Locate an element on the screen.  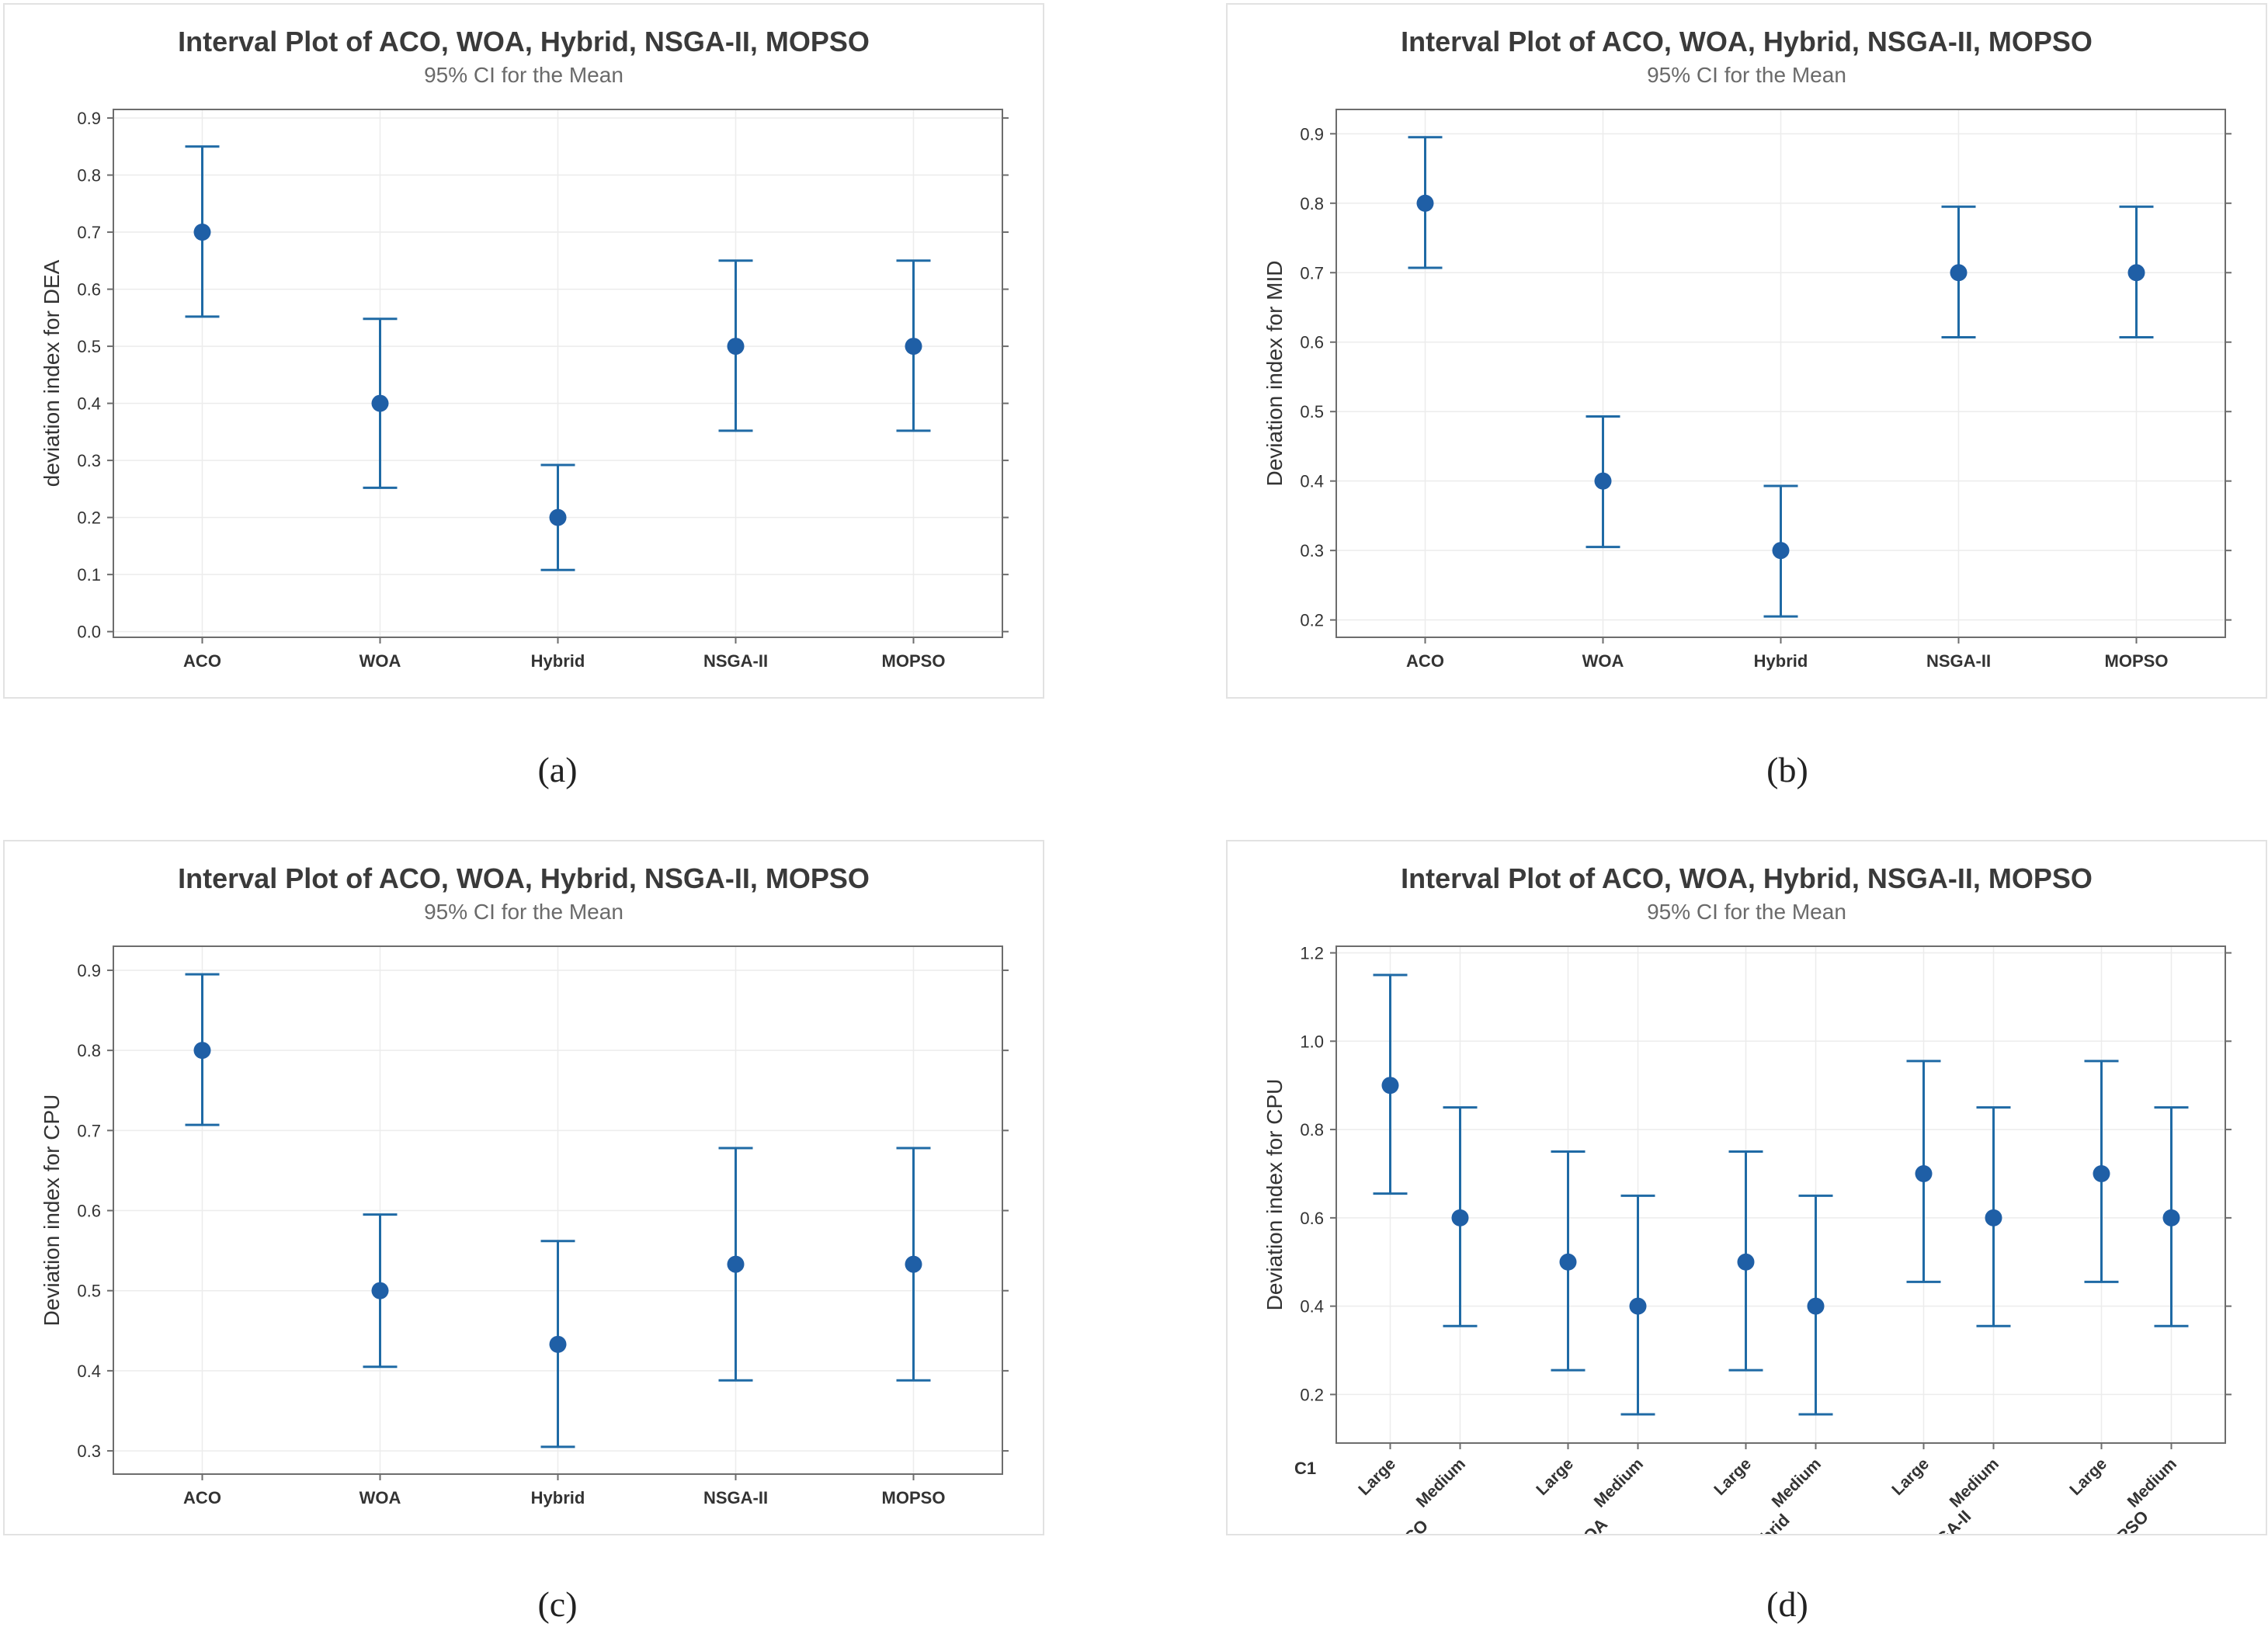
y-tick-label: 0.1 is located at coordinates (89, 575).